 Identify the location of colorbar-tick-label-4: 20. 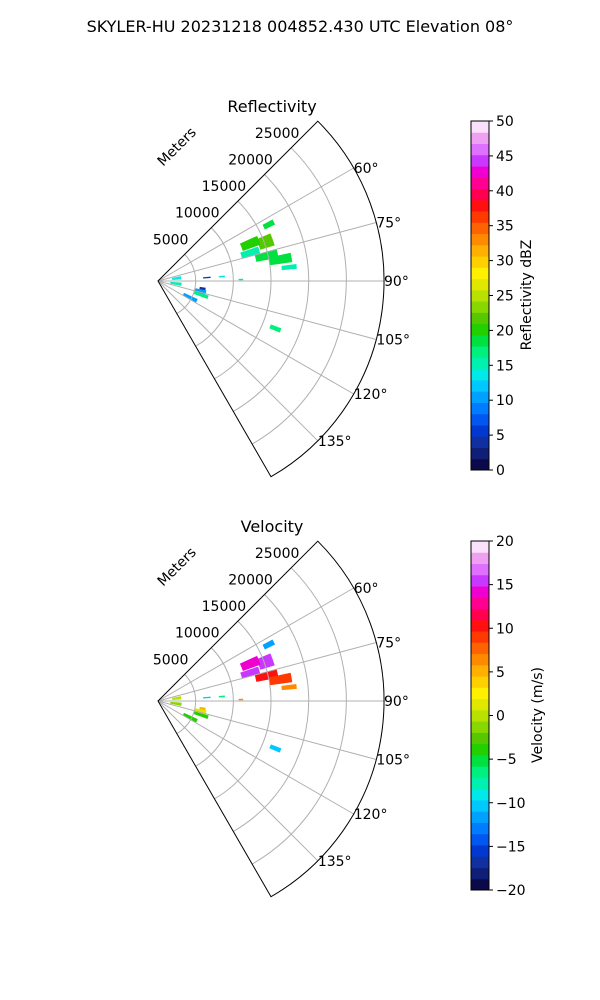
(505, 331).